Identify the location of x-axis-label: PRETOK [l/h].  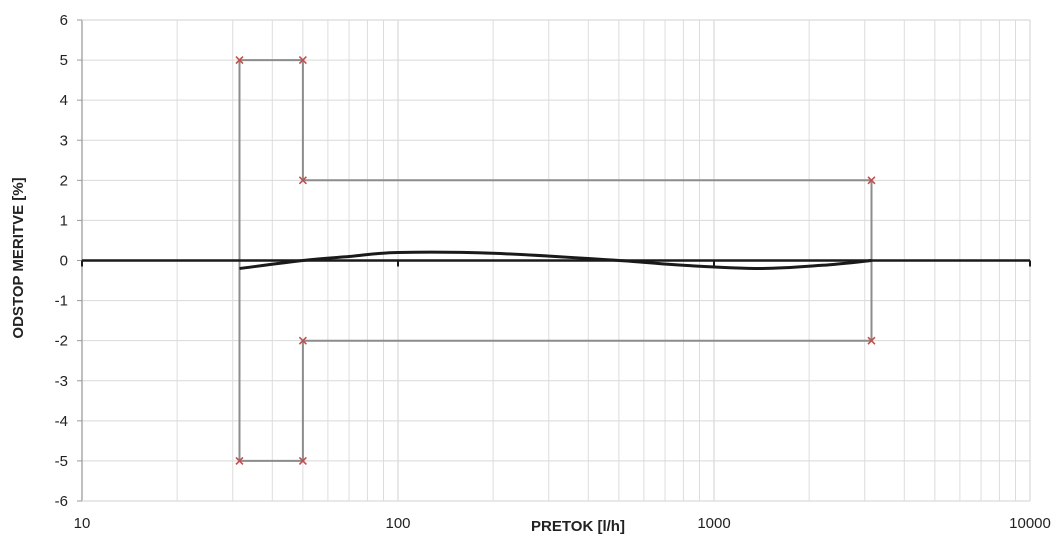
(578, 526).